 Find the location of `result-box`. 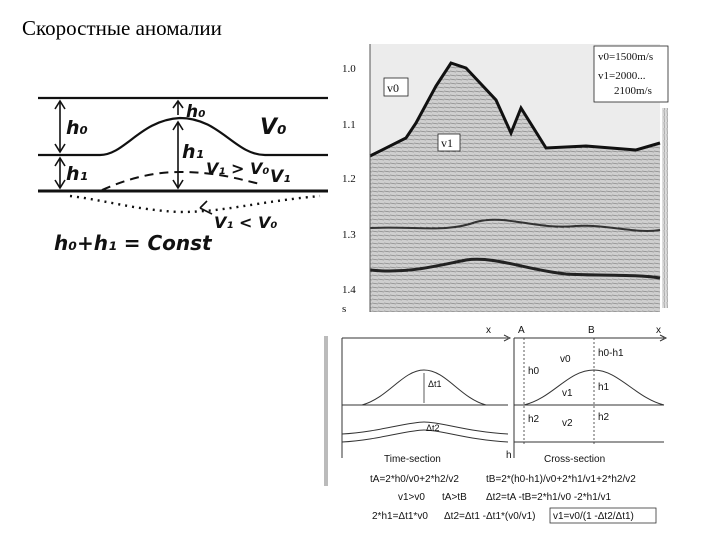

result-box is located at coordinates (603, 515).